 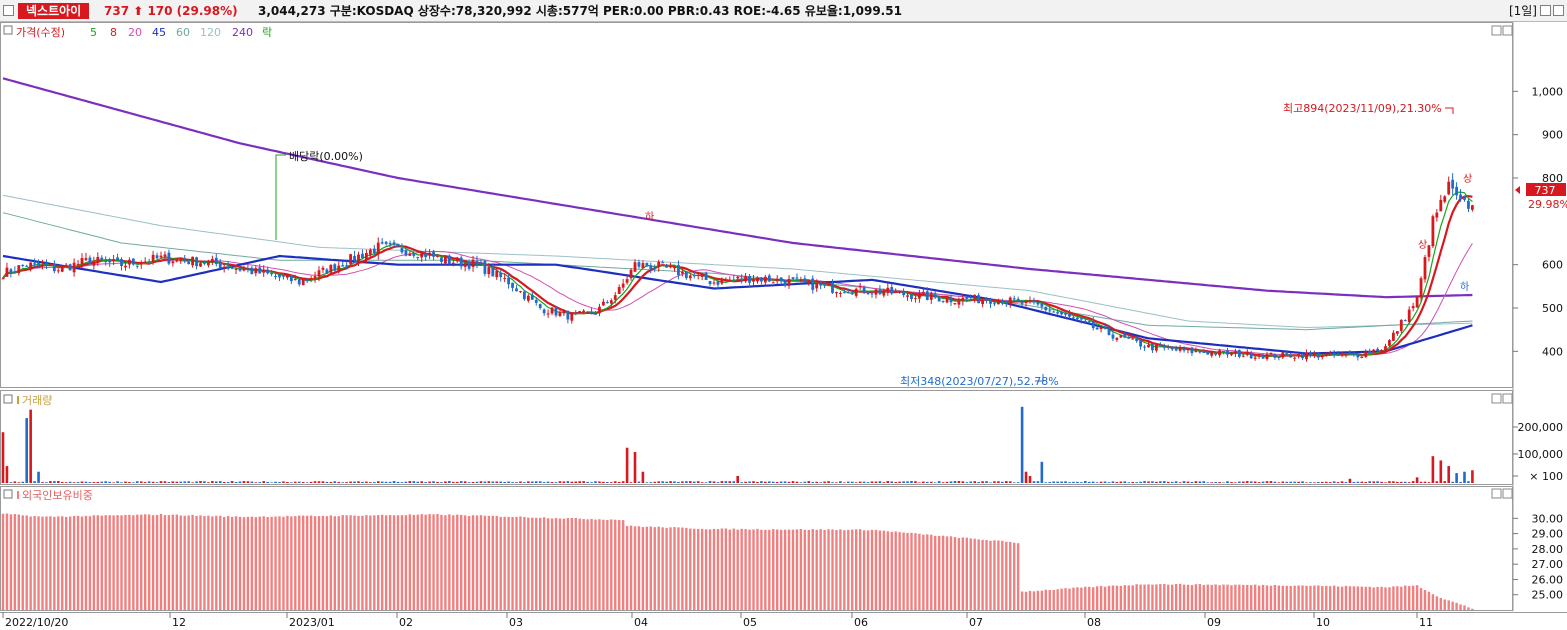 What do you see at coordinates (1522, 11) in the screenshot?
I see `period-selector: [1일]` at bounding box center [1522, 11].